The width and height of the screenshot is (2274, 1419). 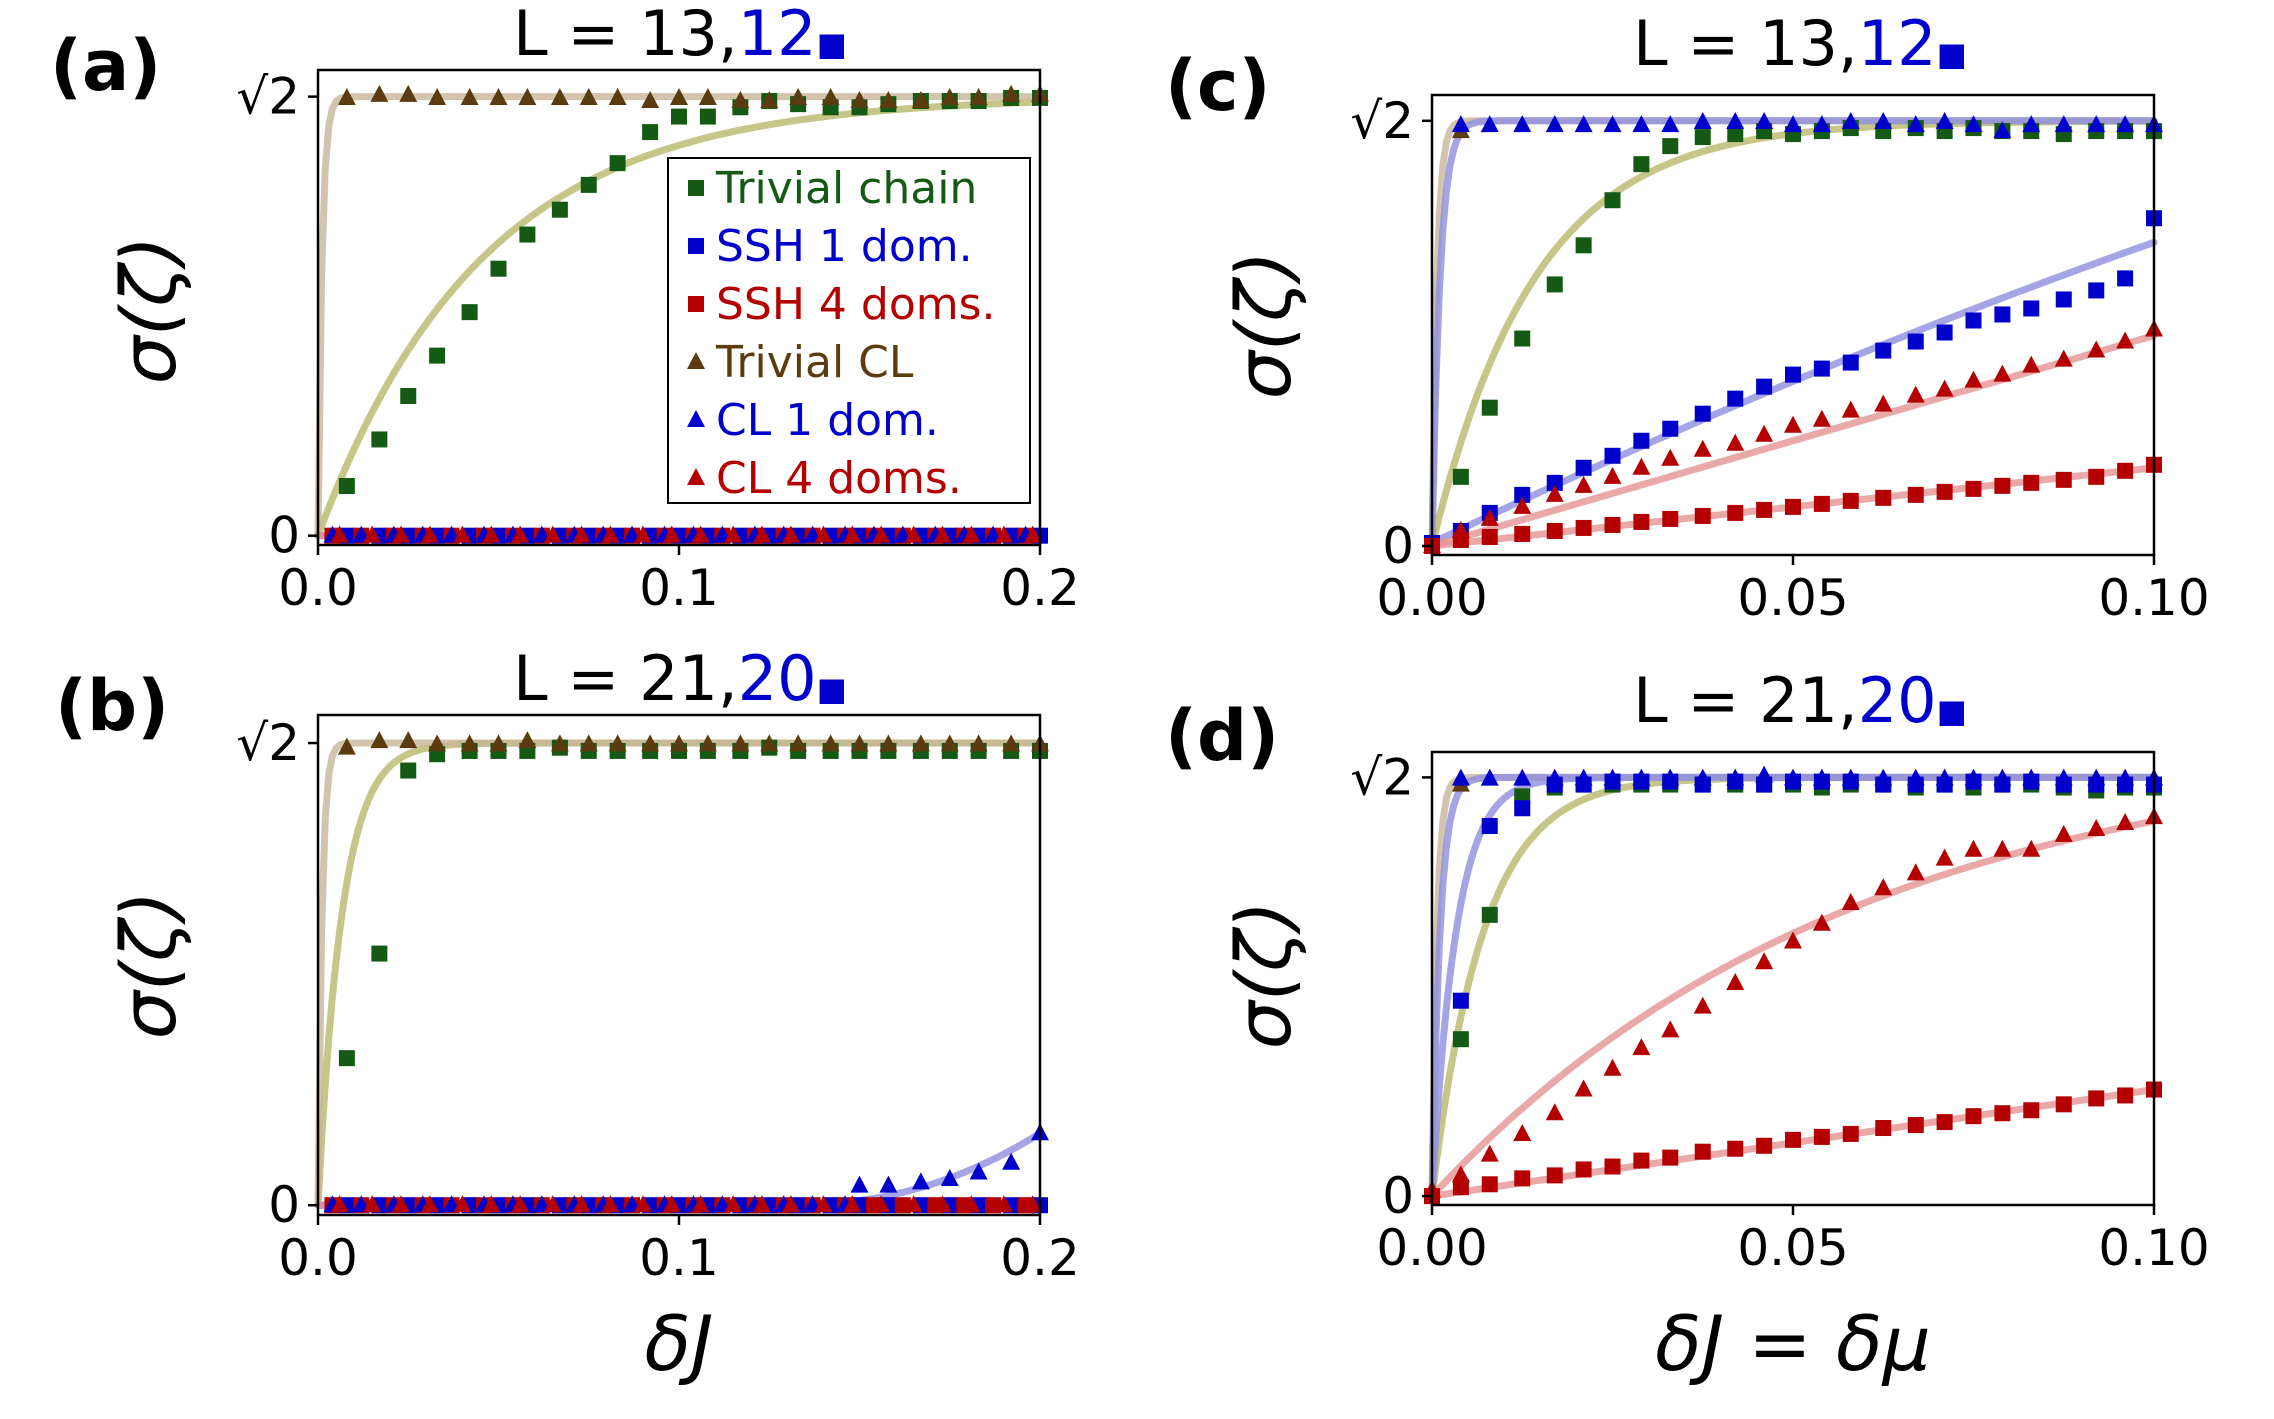 What do you see at coordinates (112, 706) in the screenshot?
I see `panel-label: (b)` at bounding box center [112, 706].